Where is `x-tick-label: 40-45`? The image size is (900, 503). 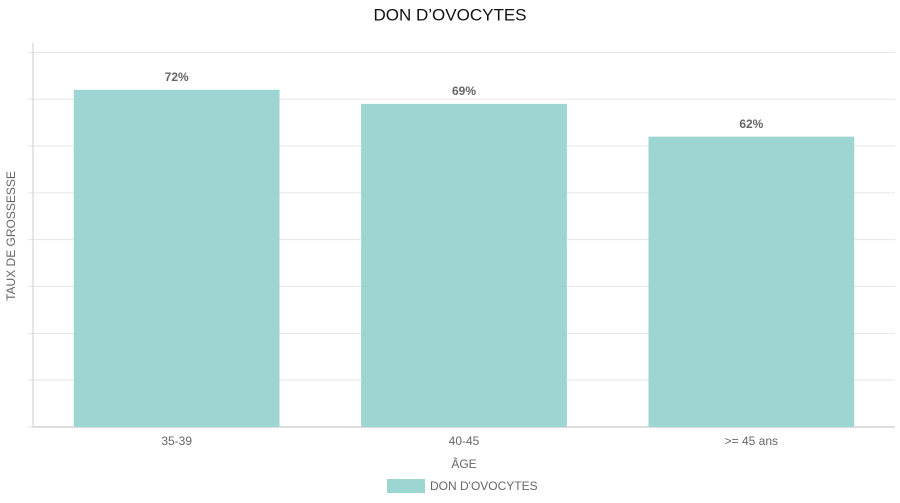
x-tick-label: 40-45 is located at coordinates (464, 441).